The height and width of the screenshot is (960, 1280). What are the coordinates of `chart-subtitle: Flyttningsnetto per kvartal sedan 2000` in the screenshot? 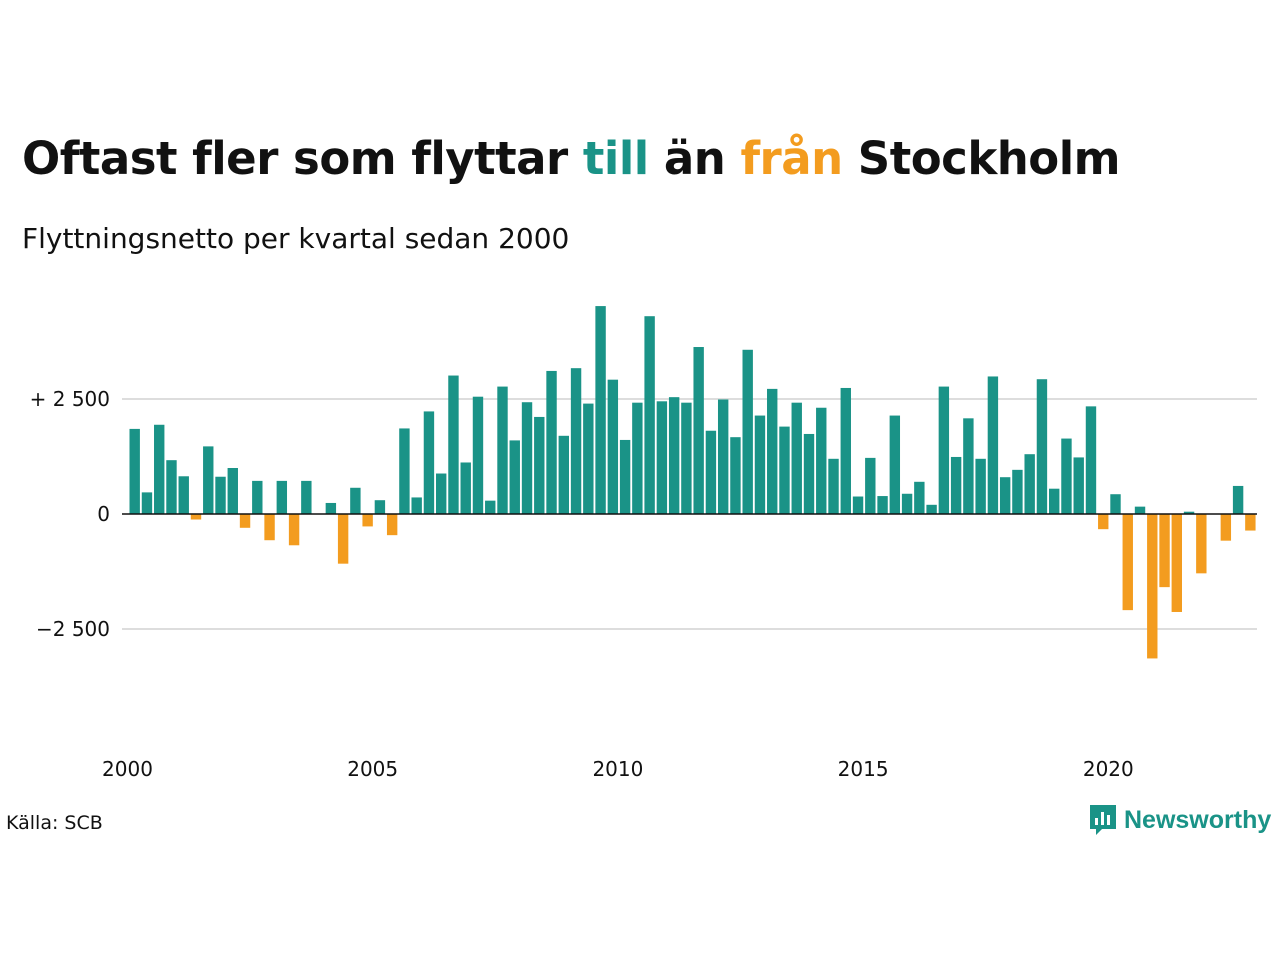 It's located at (296, 238).